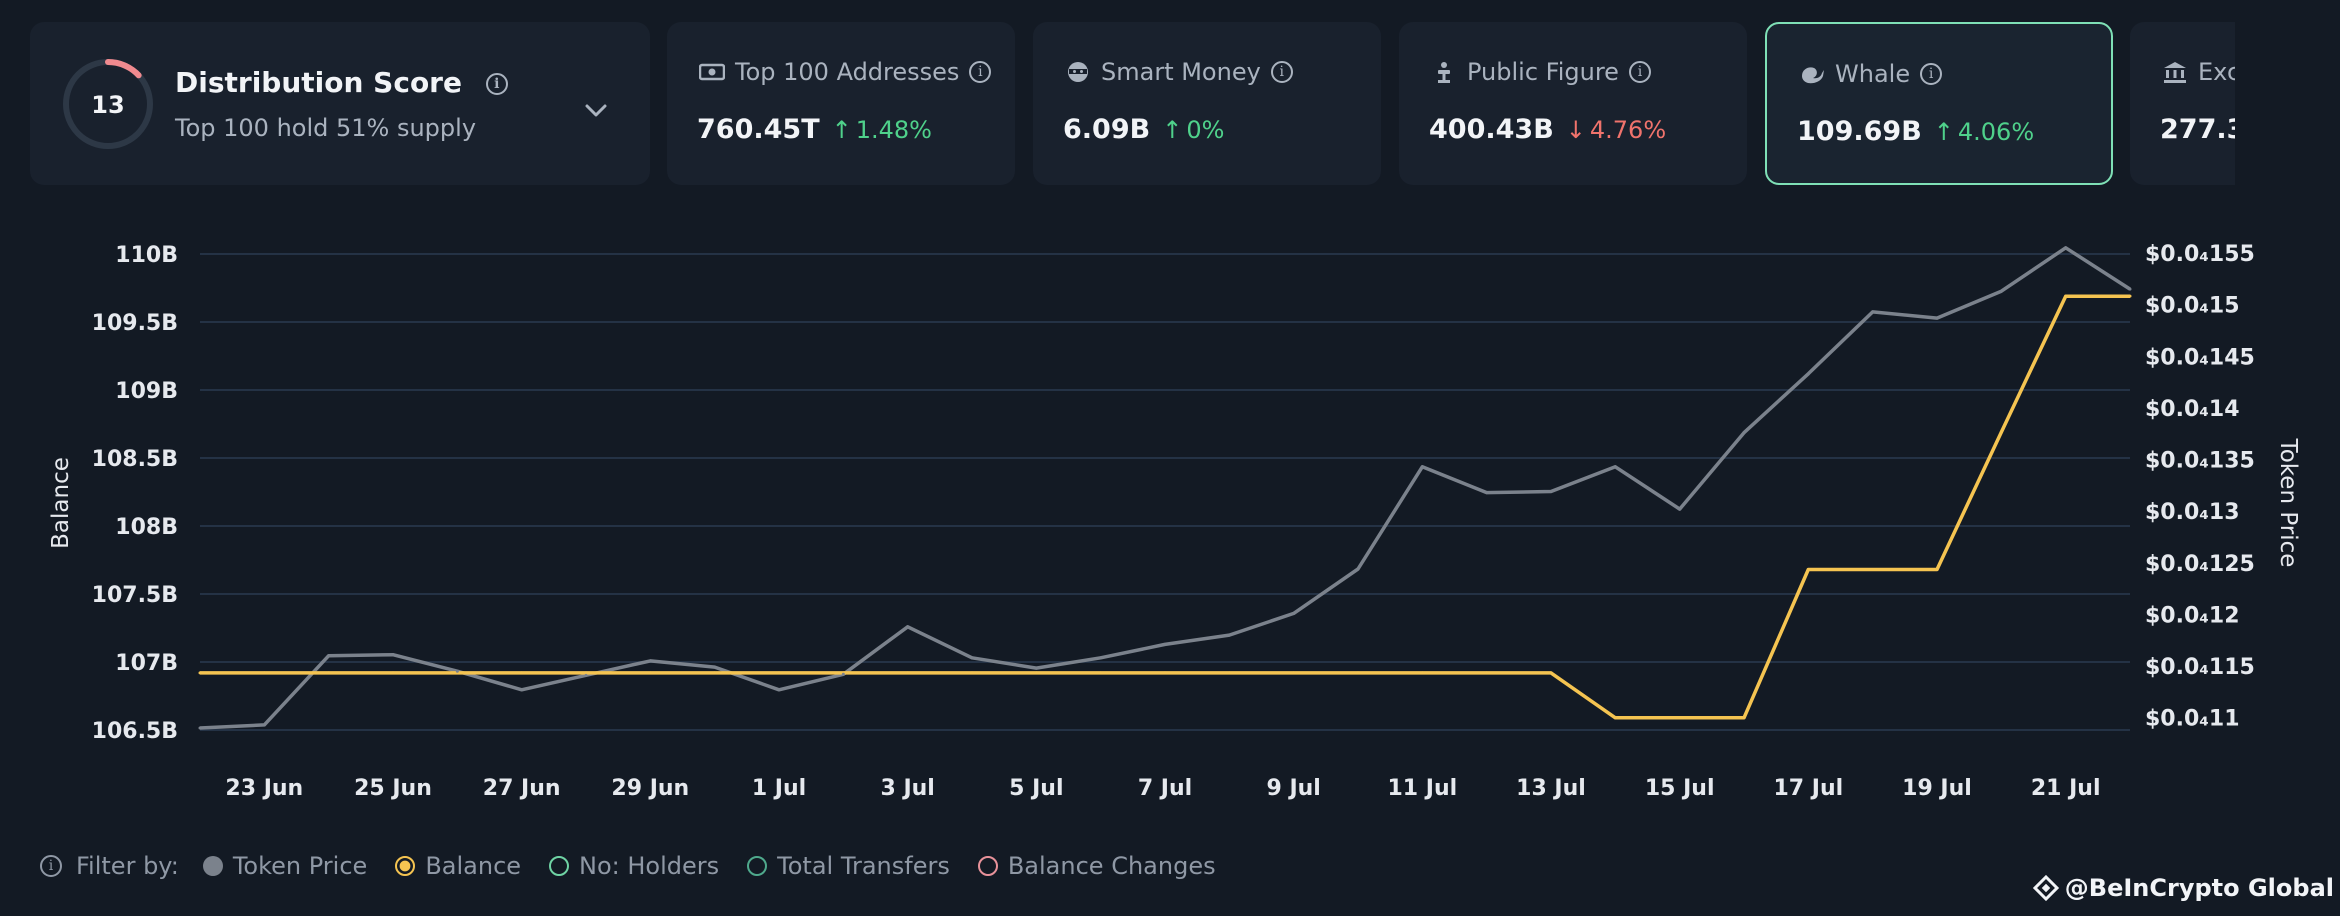 The height and width of the screenshot is (916, 2340). Describe the element at coordinates (847, 72) in the screenshot. I see `metric-label: Top 100 Addresses` at that location.